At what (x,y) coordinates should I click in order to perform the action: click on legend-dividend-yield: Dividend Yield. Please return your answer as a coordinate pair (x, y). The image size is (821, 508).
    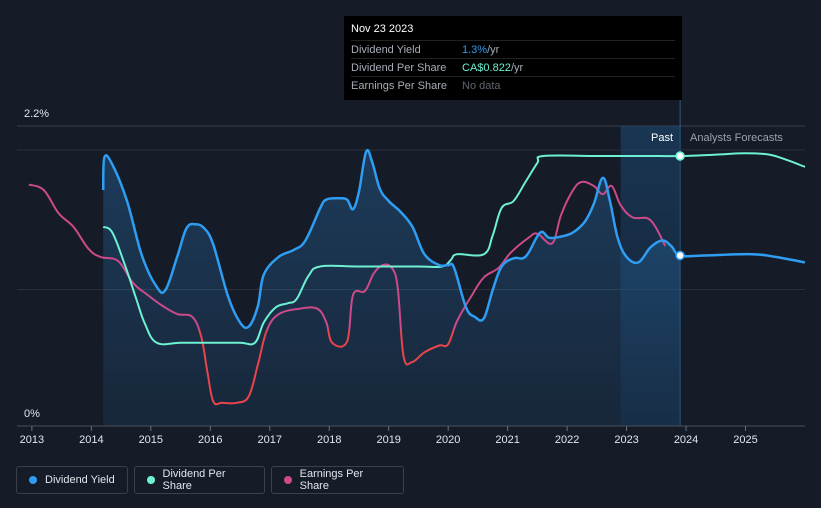
    Looking at the image, I should click on (72, 480).